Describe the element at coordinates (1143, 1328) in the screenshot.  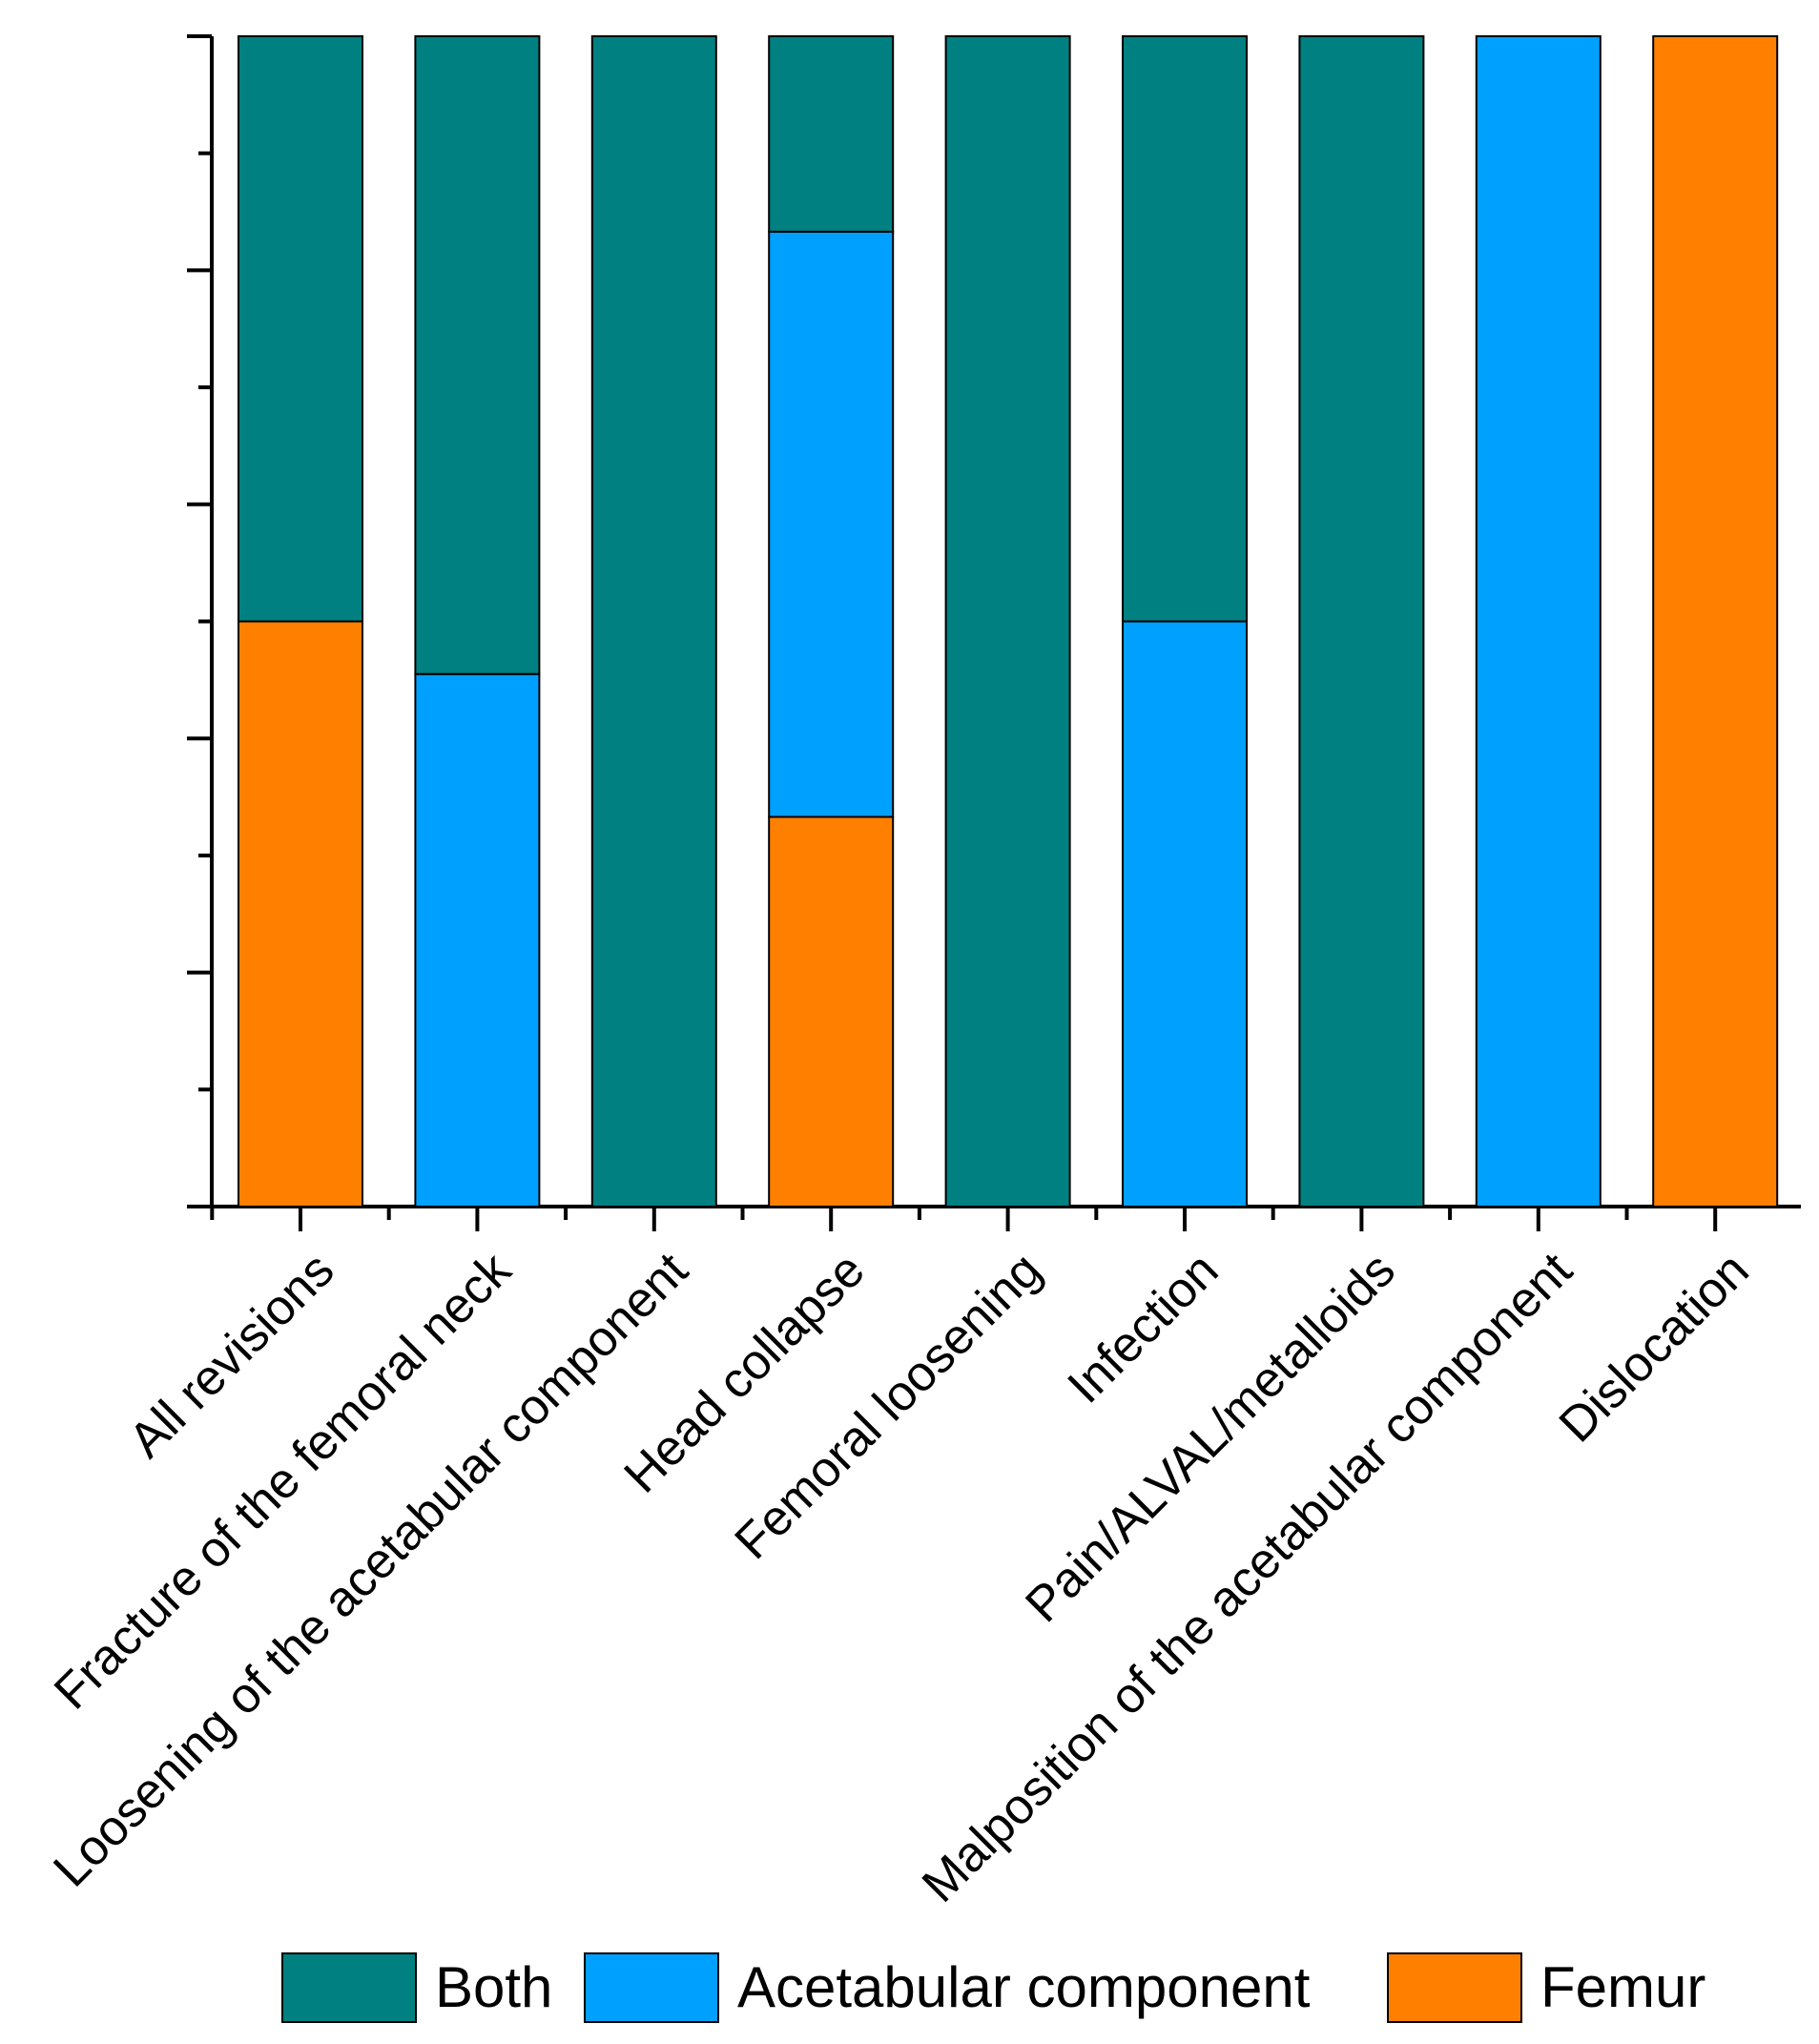
I see `x-tick-label: Infection` at that location.